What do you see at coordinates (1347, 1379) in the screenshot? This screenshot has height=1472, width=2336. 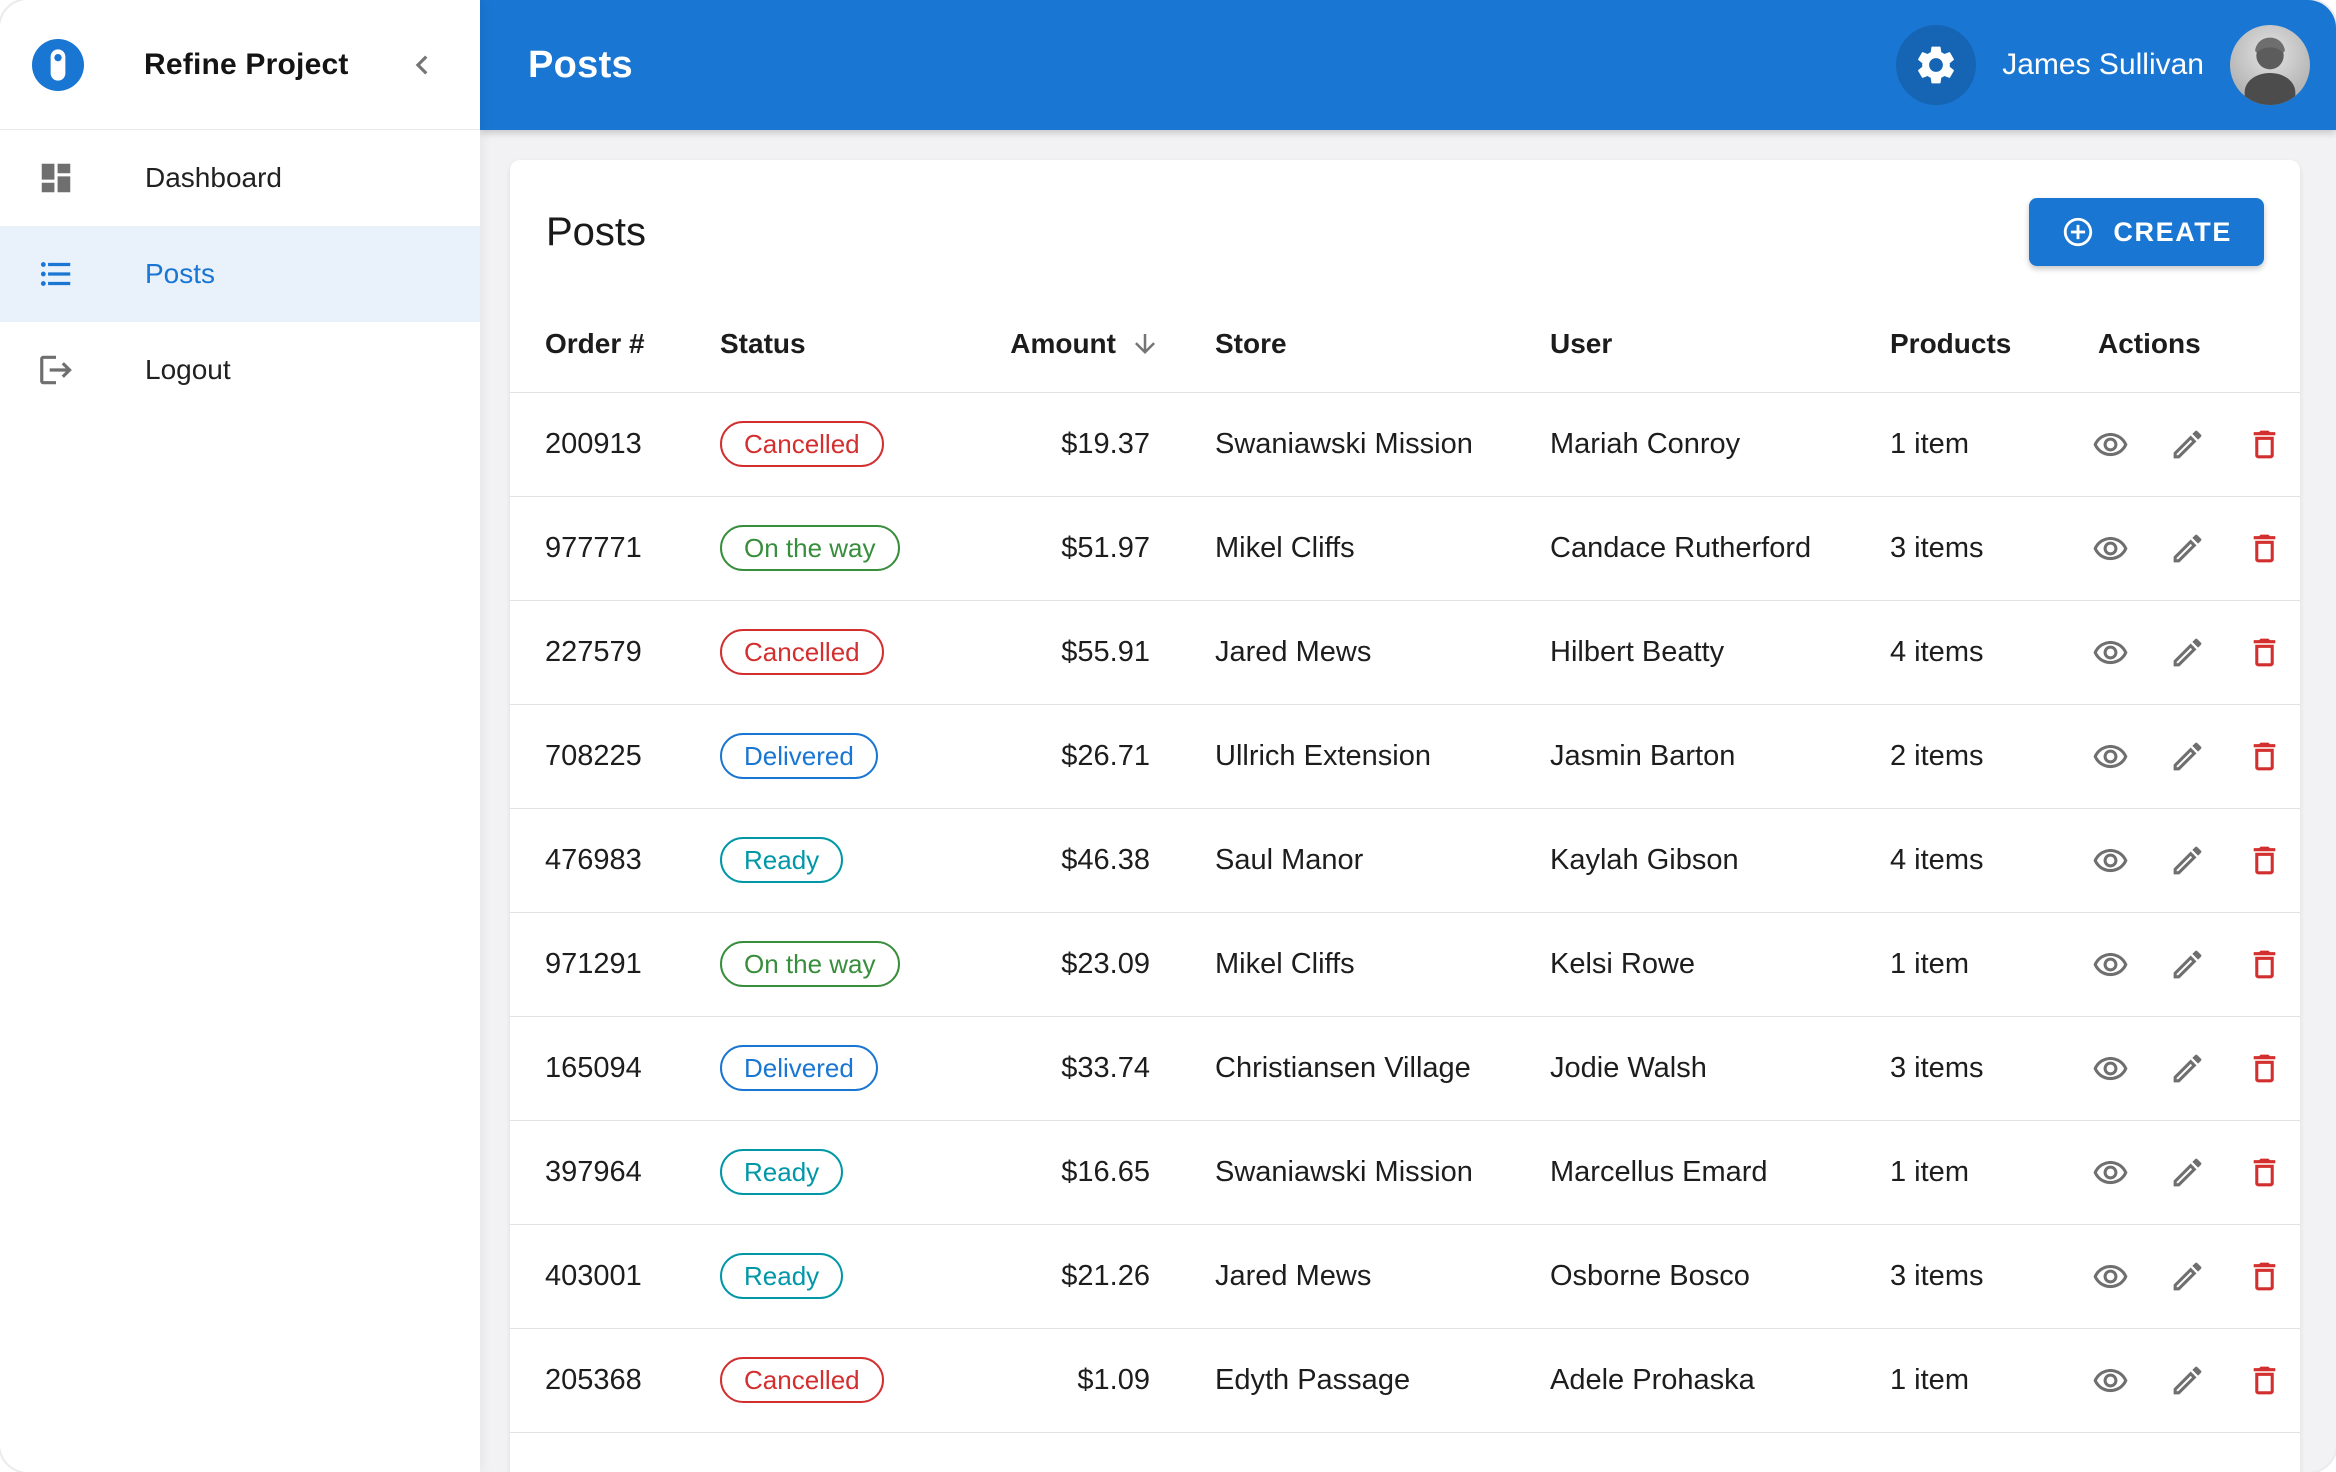 I see `cell-store: Edyth Passage` at bounding box center [1347, 1379].